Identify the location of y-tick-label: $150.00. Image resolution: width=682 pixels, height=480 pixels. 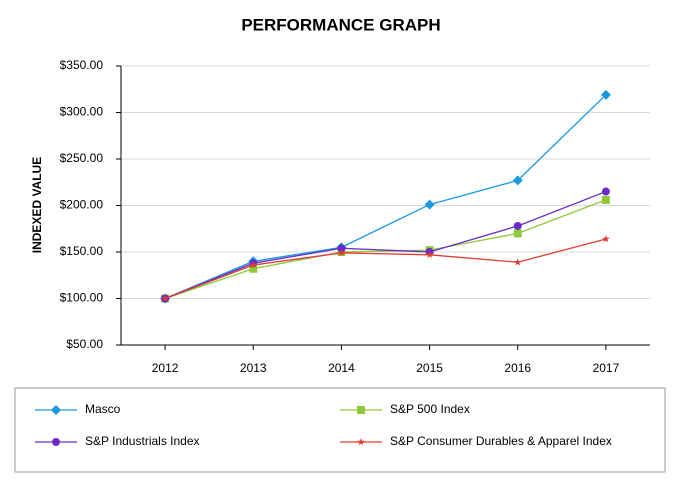
(82, 251).